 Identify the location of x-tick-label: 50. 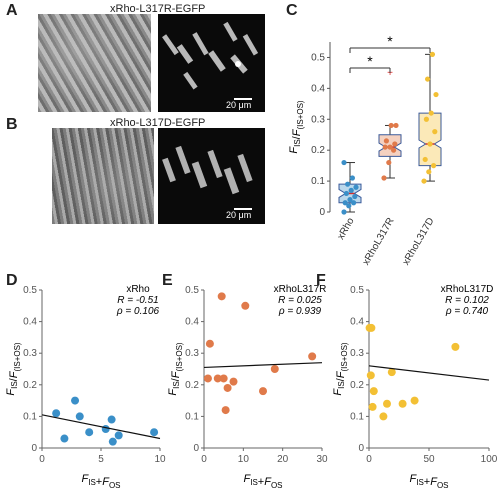
(429, 459).